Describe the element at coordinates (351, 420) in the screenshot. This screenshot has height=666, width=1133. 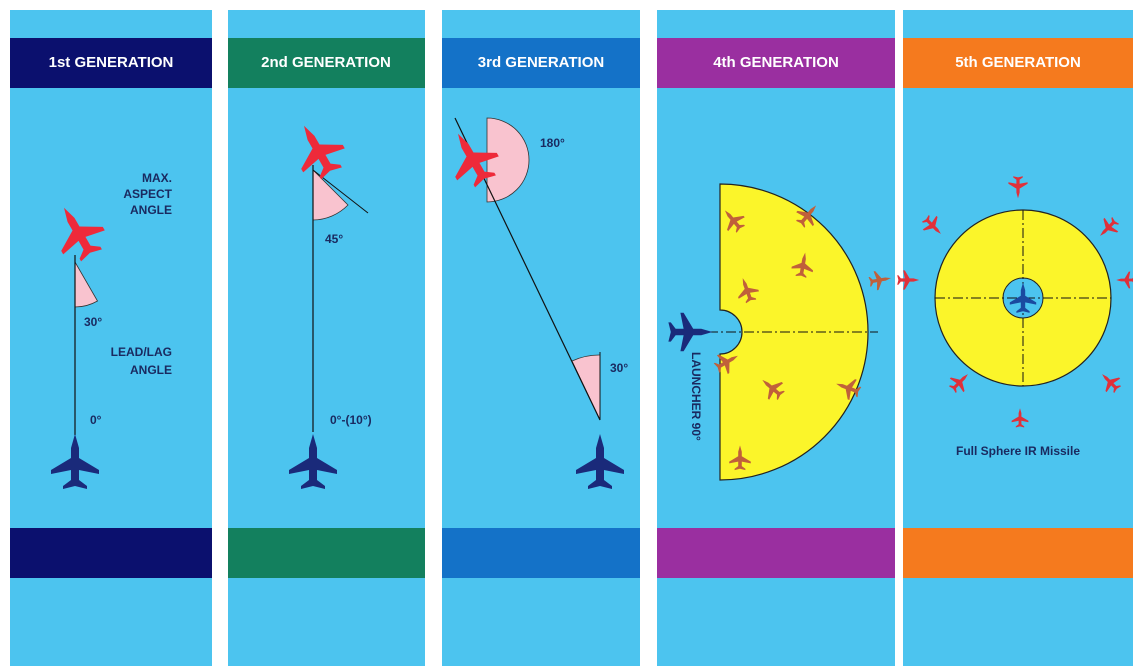
I see `label: 0°-(10°)` at that location.